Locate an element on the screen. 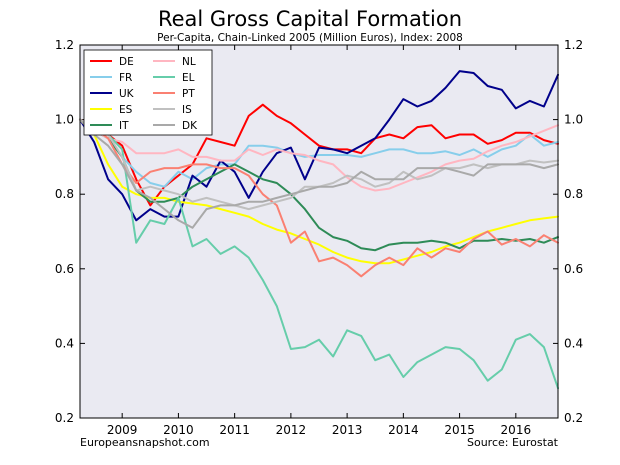  series-line-nl is located at coordinates (319, 155).